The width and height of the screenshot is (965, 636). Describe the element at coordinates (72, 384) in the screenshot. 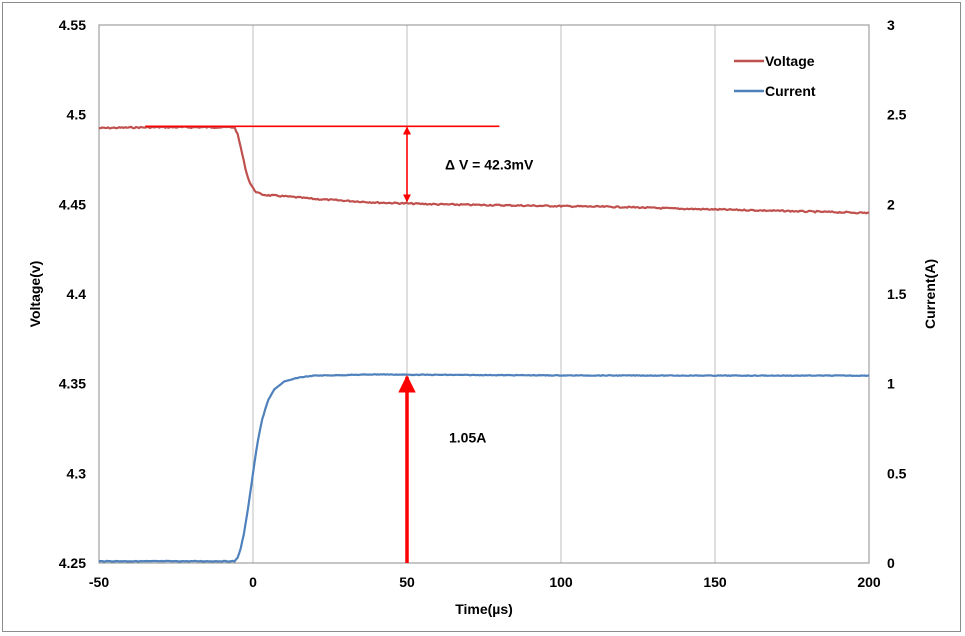

I see `y-tick-label: 4.35` at that location.